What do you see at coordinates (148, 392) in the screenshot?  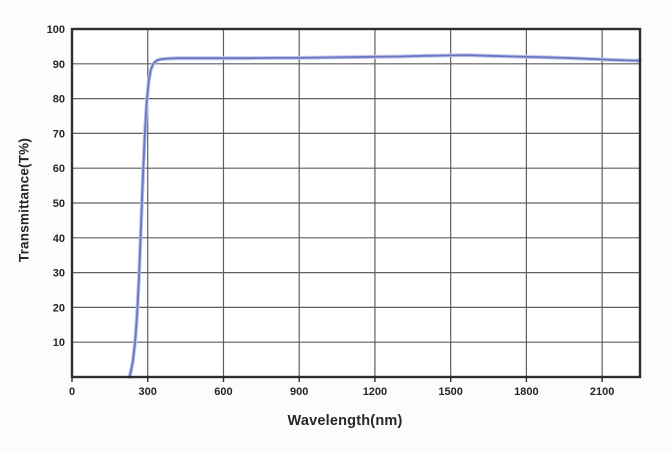 I see `x-tick-label: 300` at bounding box center [148, 392].